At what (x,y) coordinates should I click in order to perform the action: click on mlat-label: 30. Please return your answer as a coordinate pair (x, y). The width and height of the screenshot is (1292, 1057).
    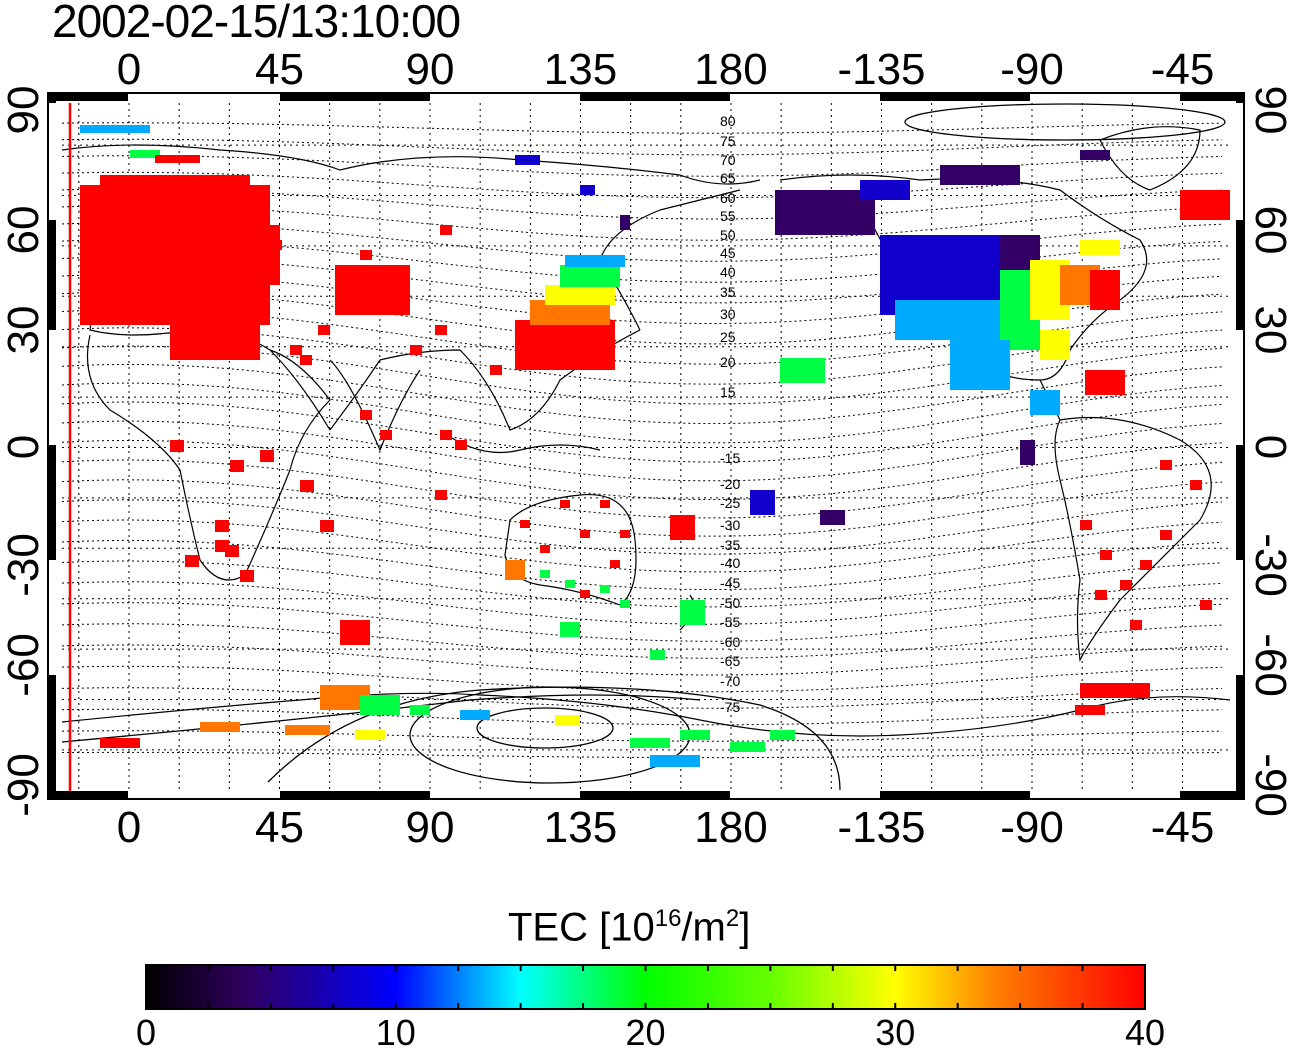
    Looking at the image, I should click on (728, 314).